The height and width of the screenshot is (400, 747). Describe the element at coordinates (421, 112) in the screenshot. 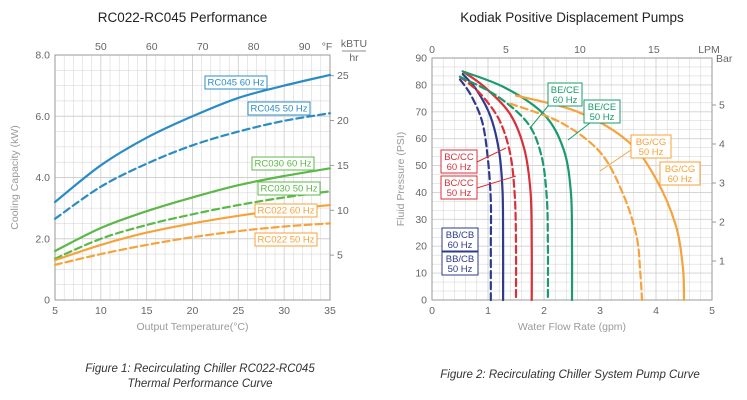

I see `y-tick-label: 70` at that location.